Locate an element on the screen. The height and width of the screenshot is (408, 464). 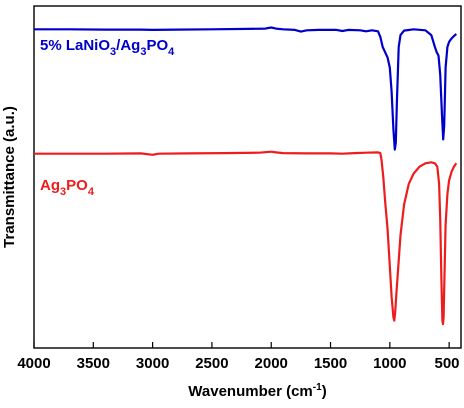
x-tick-label: 3000 is located at coordinates (152, 363).